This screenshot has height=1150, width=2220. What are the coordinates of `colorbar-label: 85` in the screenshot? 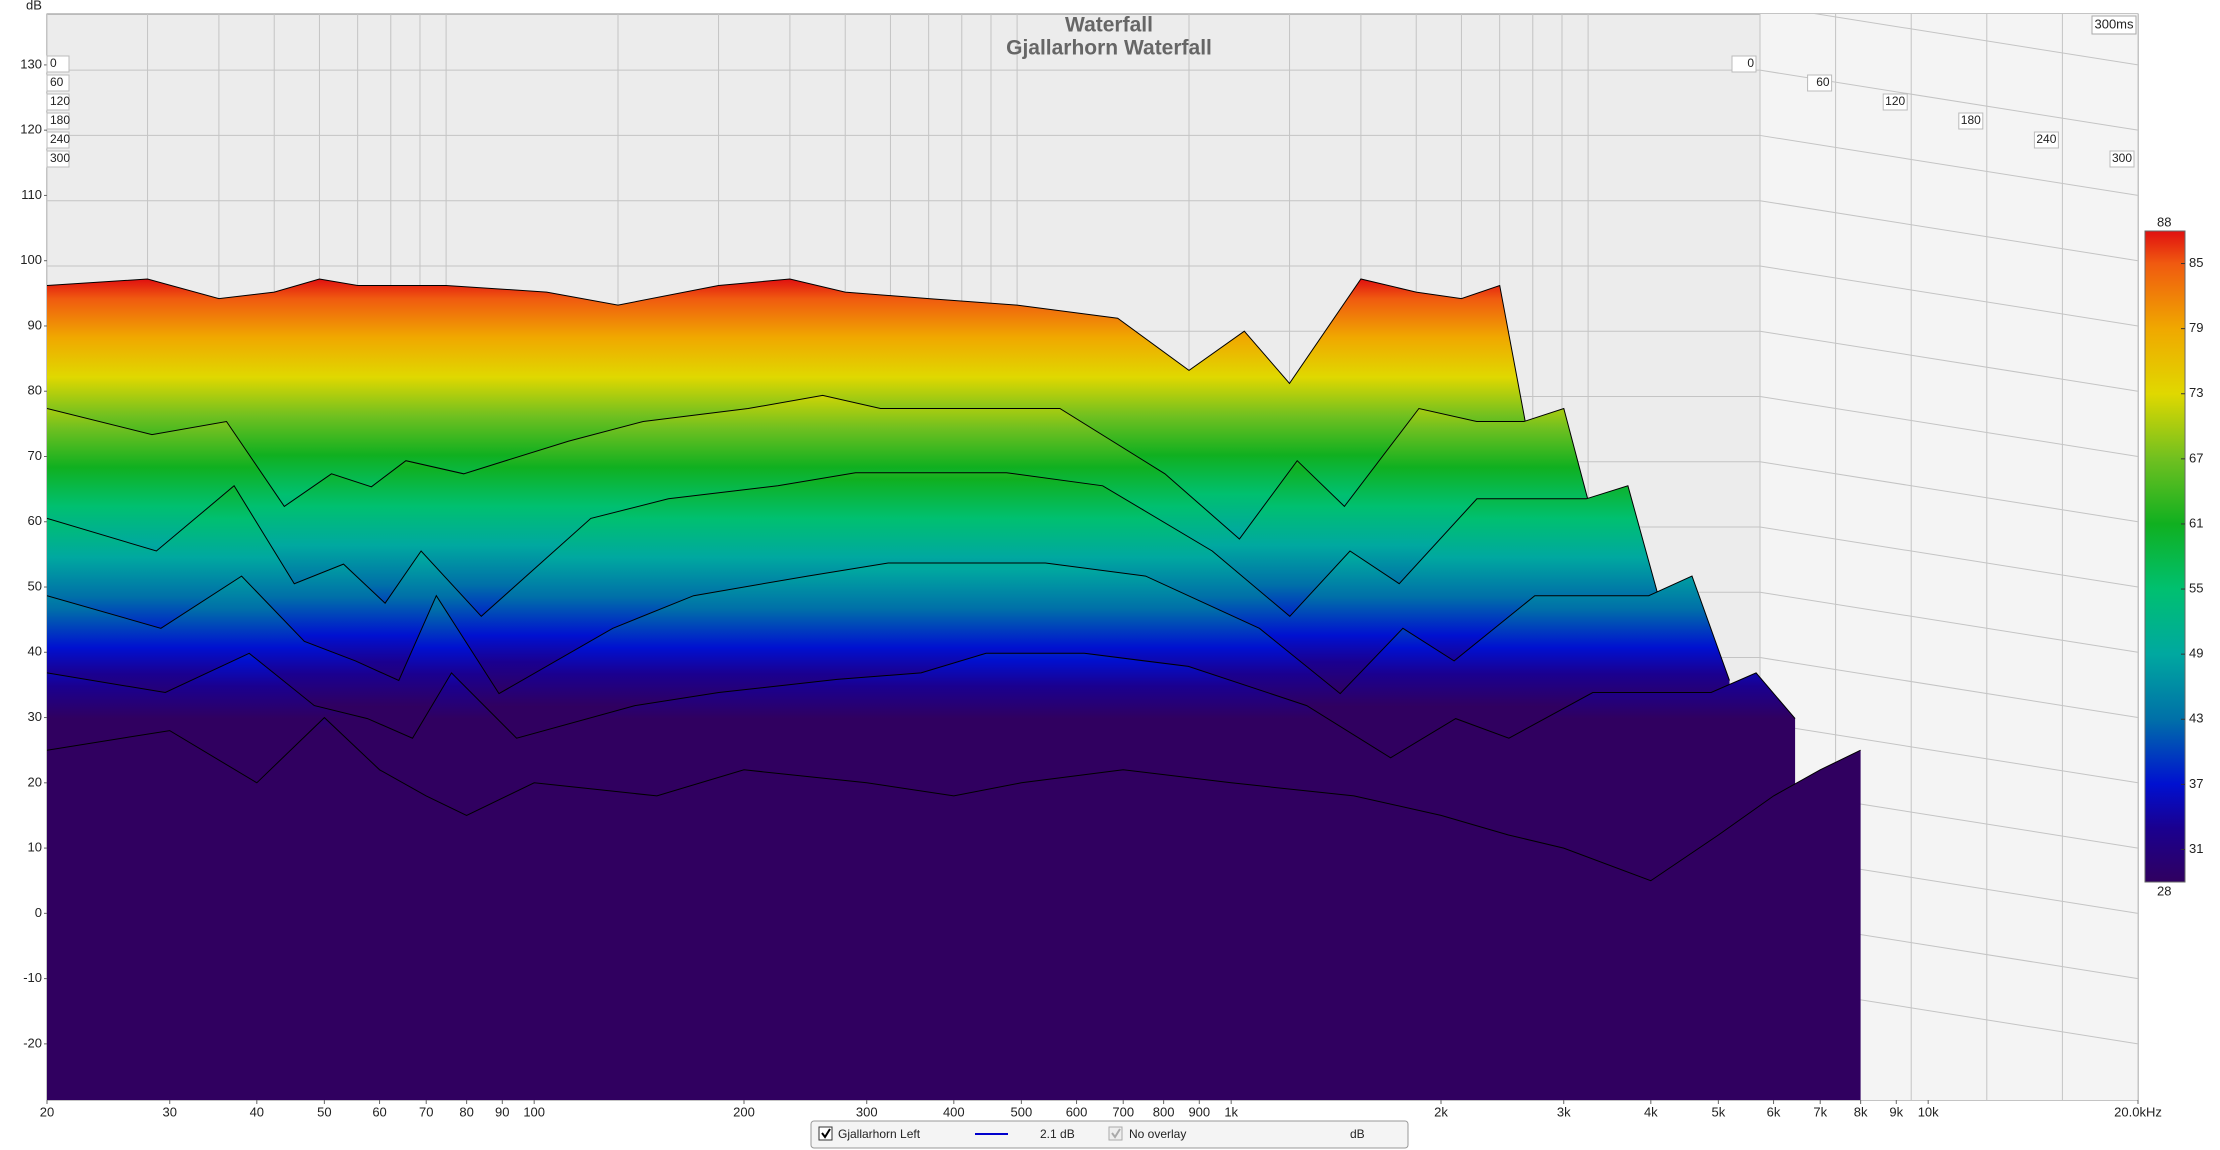 It's located at (2196, 262).